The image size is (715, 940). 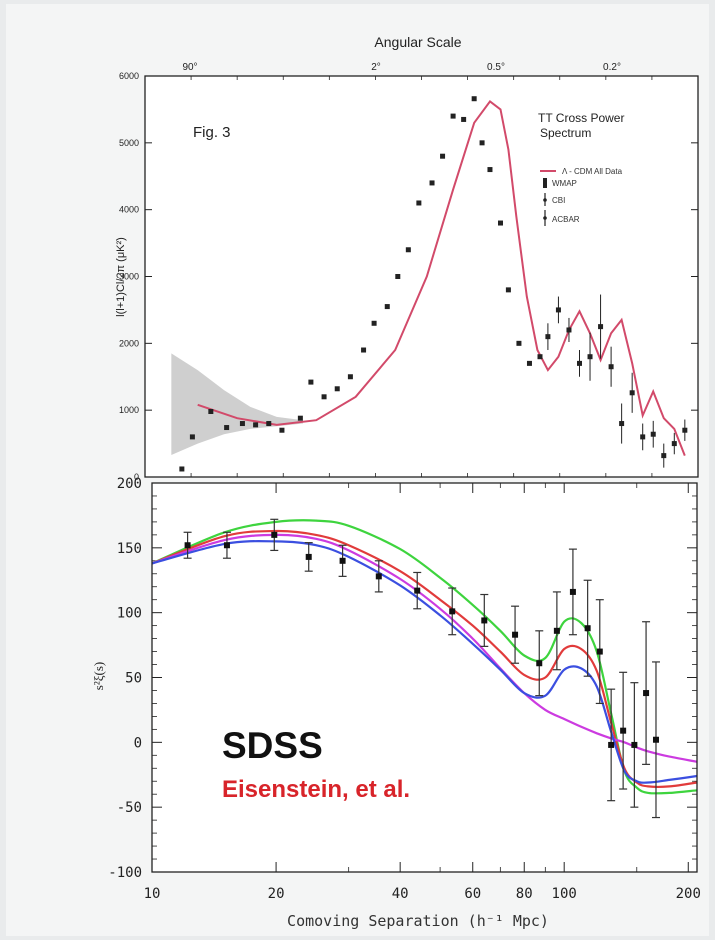 What do you see at coordinates (129, 808) in the screenshot?
I see `bottom-y-tick-label: -50` at bounding box center [129, 808].